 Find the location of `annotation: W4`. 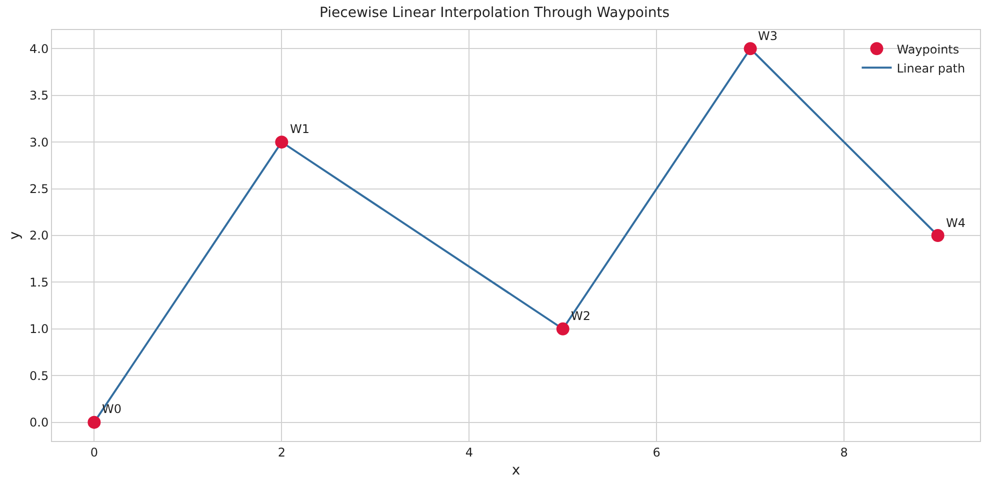

annotation: W4 is located at coordinates (956, 223).